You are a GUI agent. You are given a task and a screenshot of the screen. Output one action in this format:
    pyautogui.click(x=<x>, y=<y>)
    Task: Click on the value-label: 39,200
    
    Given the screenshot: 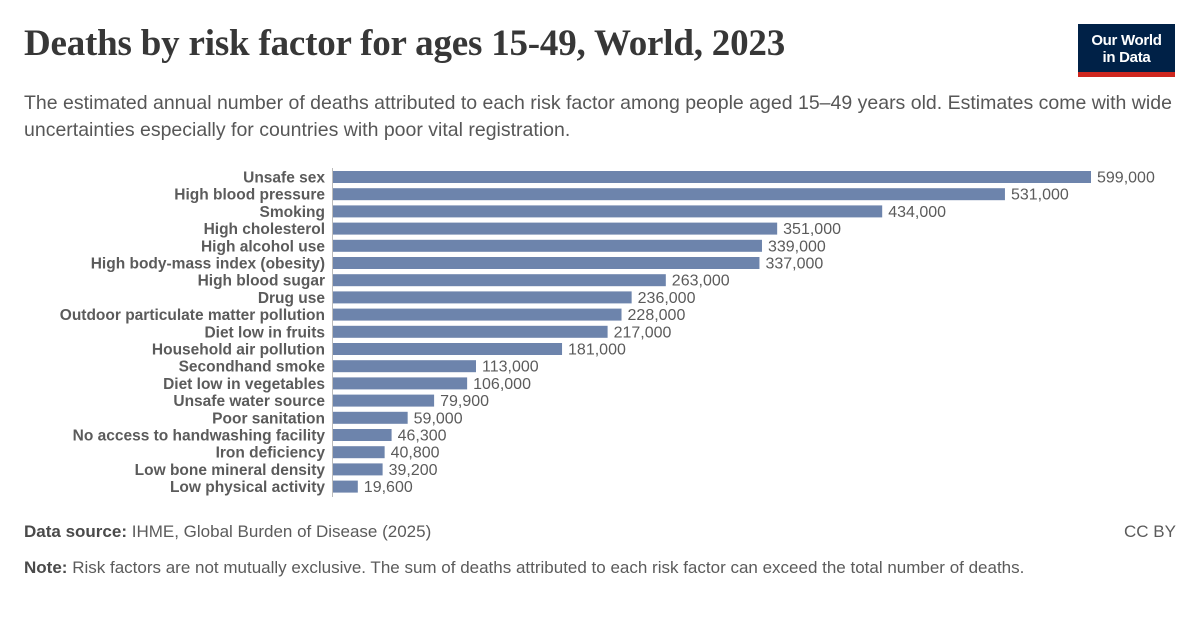 What is the action you would take?
    pyautogui.click(x=413, y=470)
    